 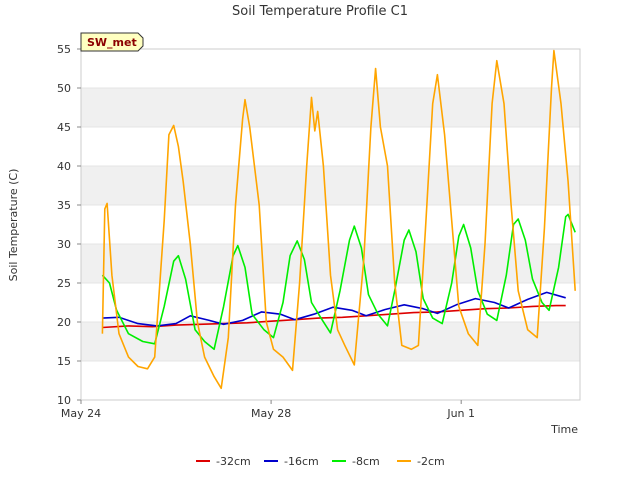 I want to click on legend-label: -16cm, so click(x=301, y=461).